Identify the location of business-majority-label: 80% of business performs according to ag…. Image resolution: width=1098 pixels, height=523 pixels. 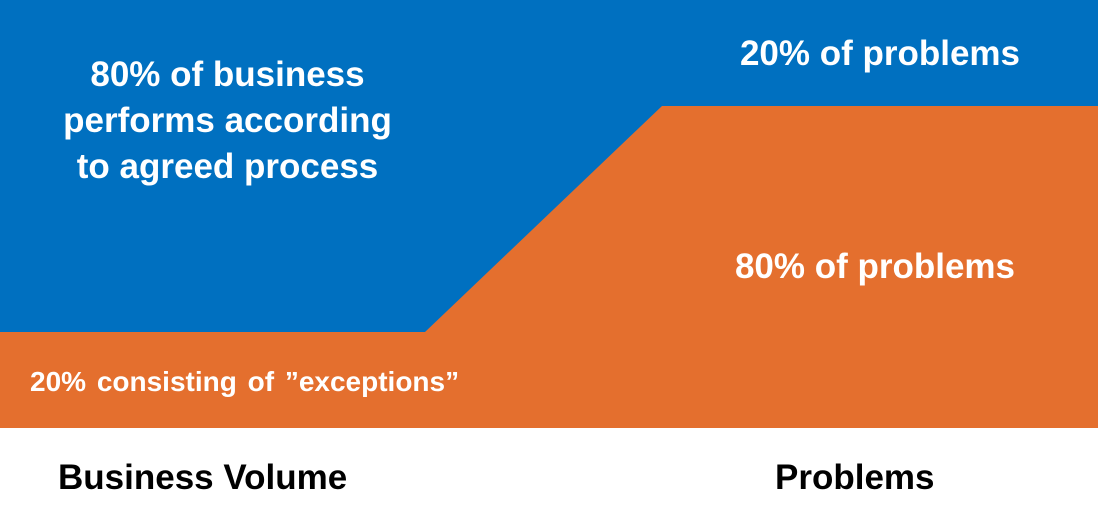
(227, 121).